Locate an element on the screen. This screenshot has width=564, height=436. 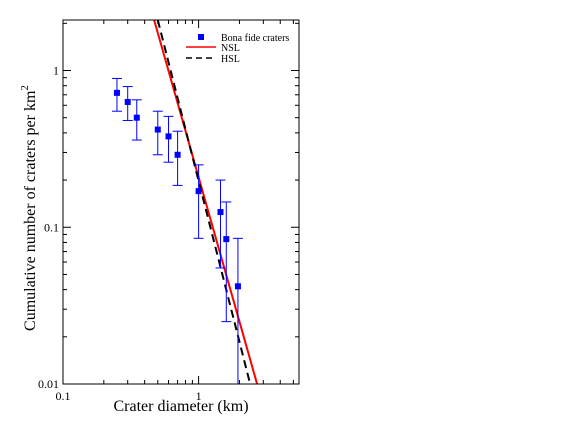
series-line-hsl is located at coordinates (204, 202).